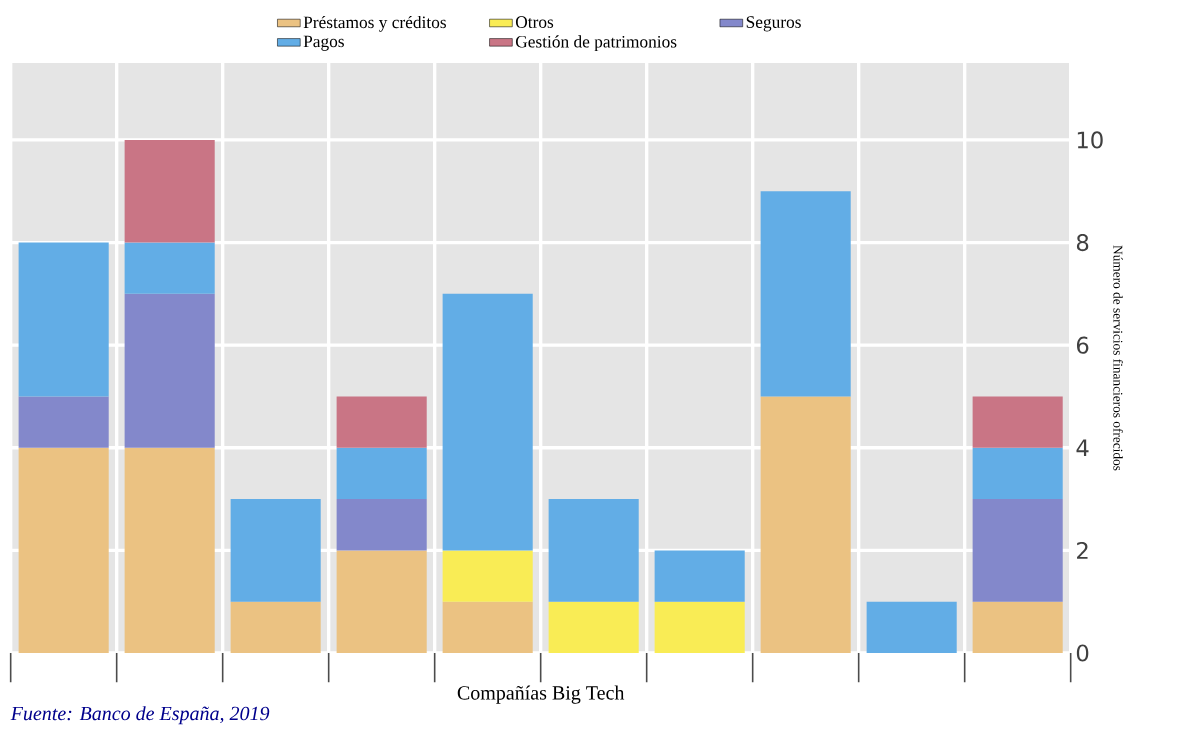 This screenshot has height=733, width=1189. I want to click on y-tick-label: 8, so click(1082, 242).